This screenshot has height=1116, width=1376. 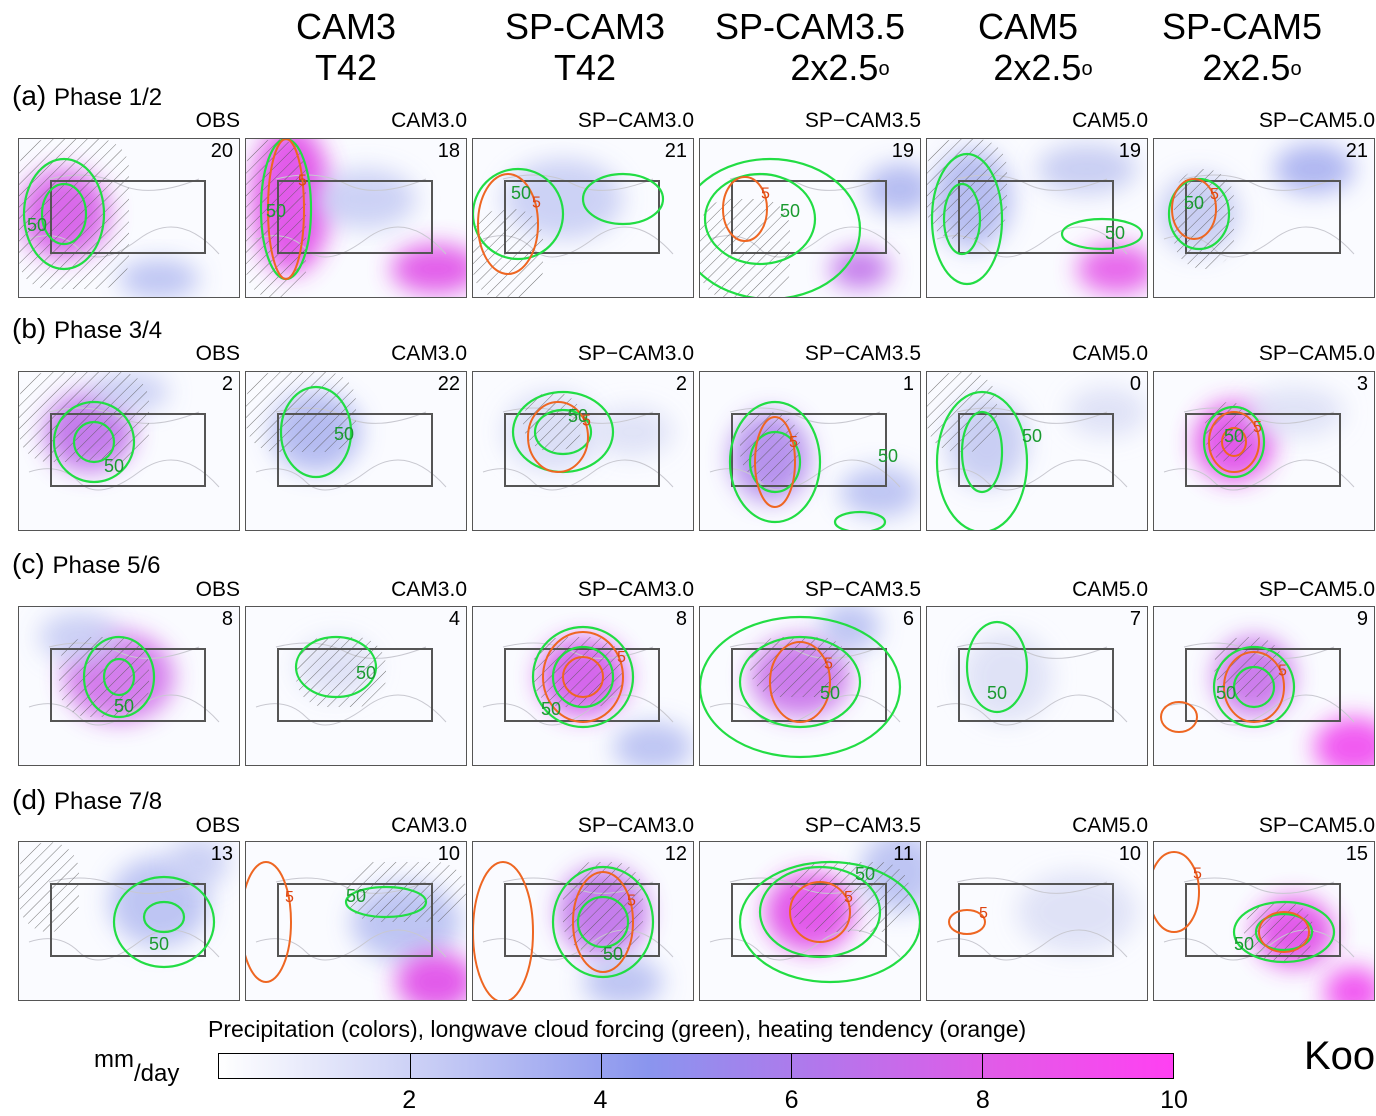 I want to click on map-panel: 50 13, so click(x=129, y=921).